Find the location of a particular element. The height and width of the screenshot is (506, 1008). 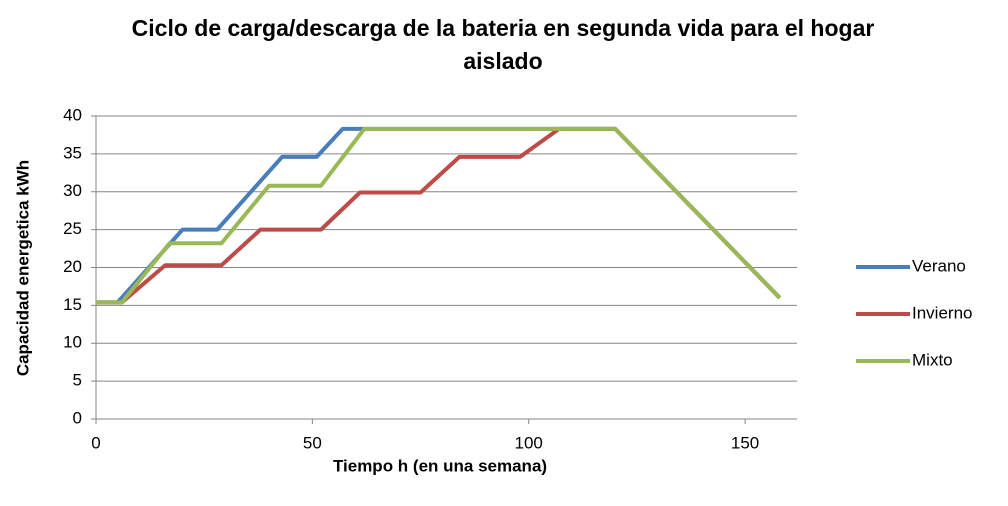

x-tick-label: 0 is located at coordinates (95, 442).